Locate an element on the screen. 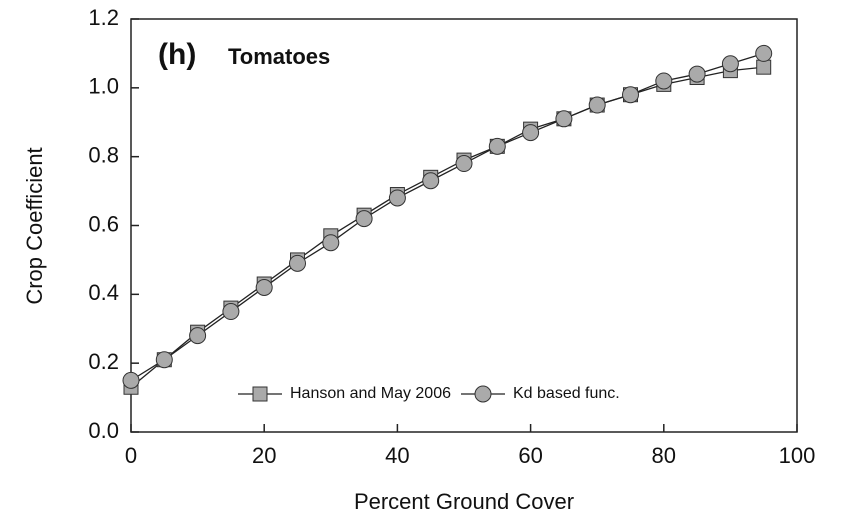  panel-label: (h) is located at coordinates (177, 54).